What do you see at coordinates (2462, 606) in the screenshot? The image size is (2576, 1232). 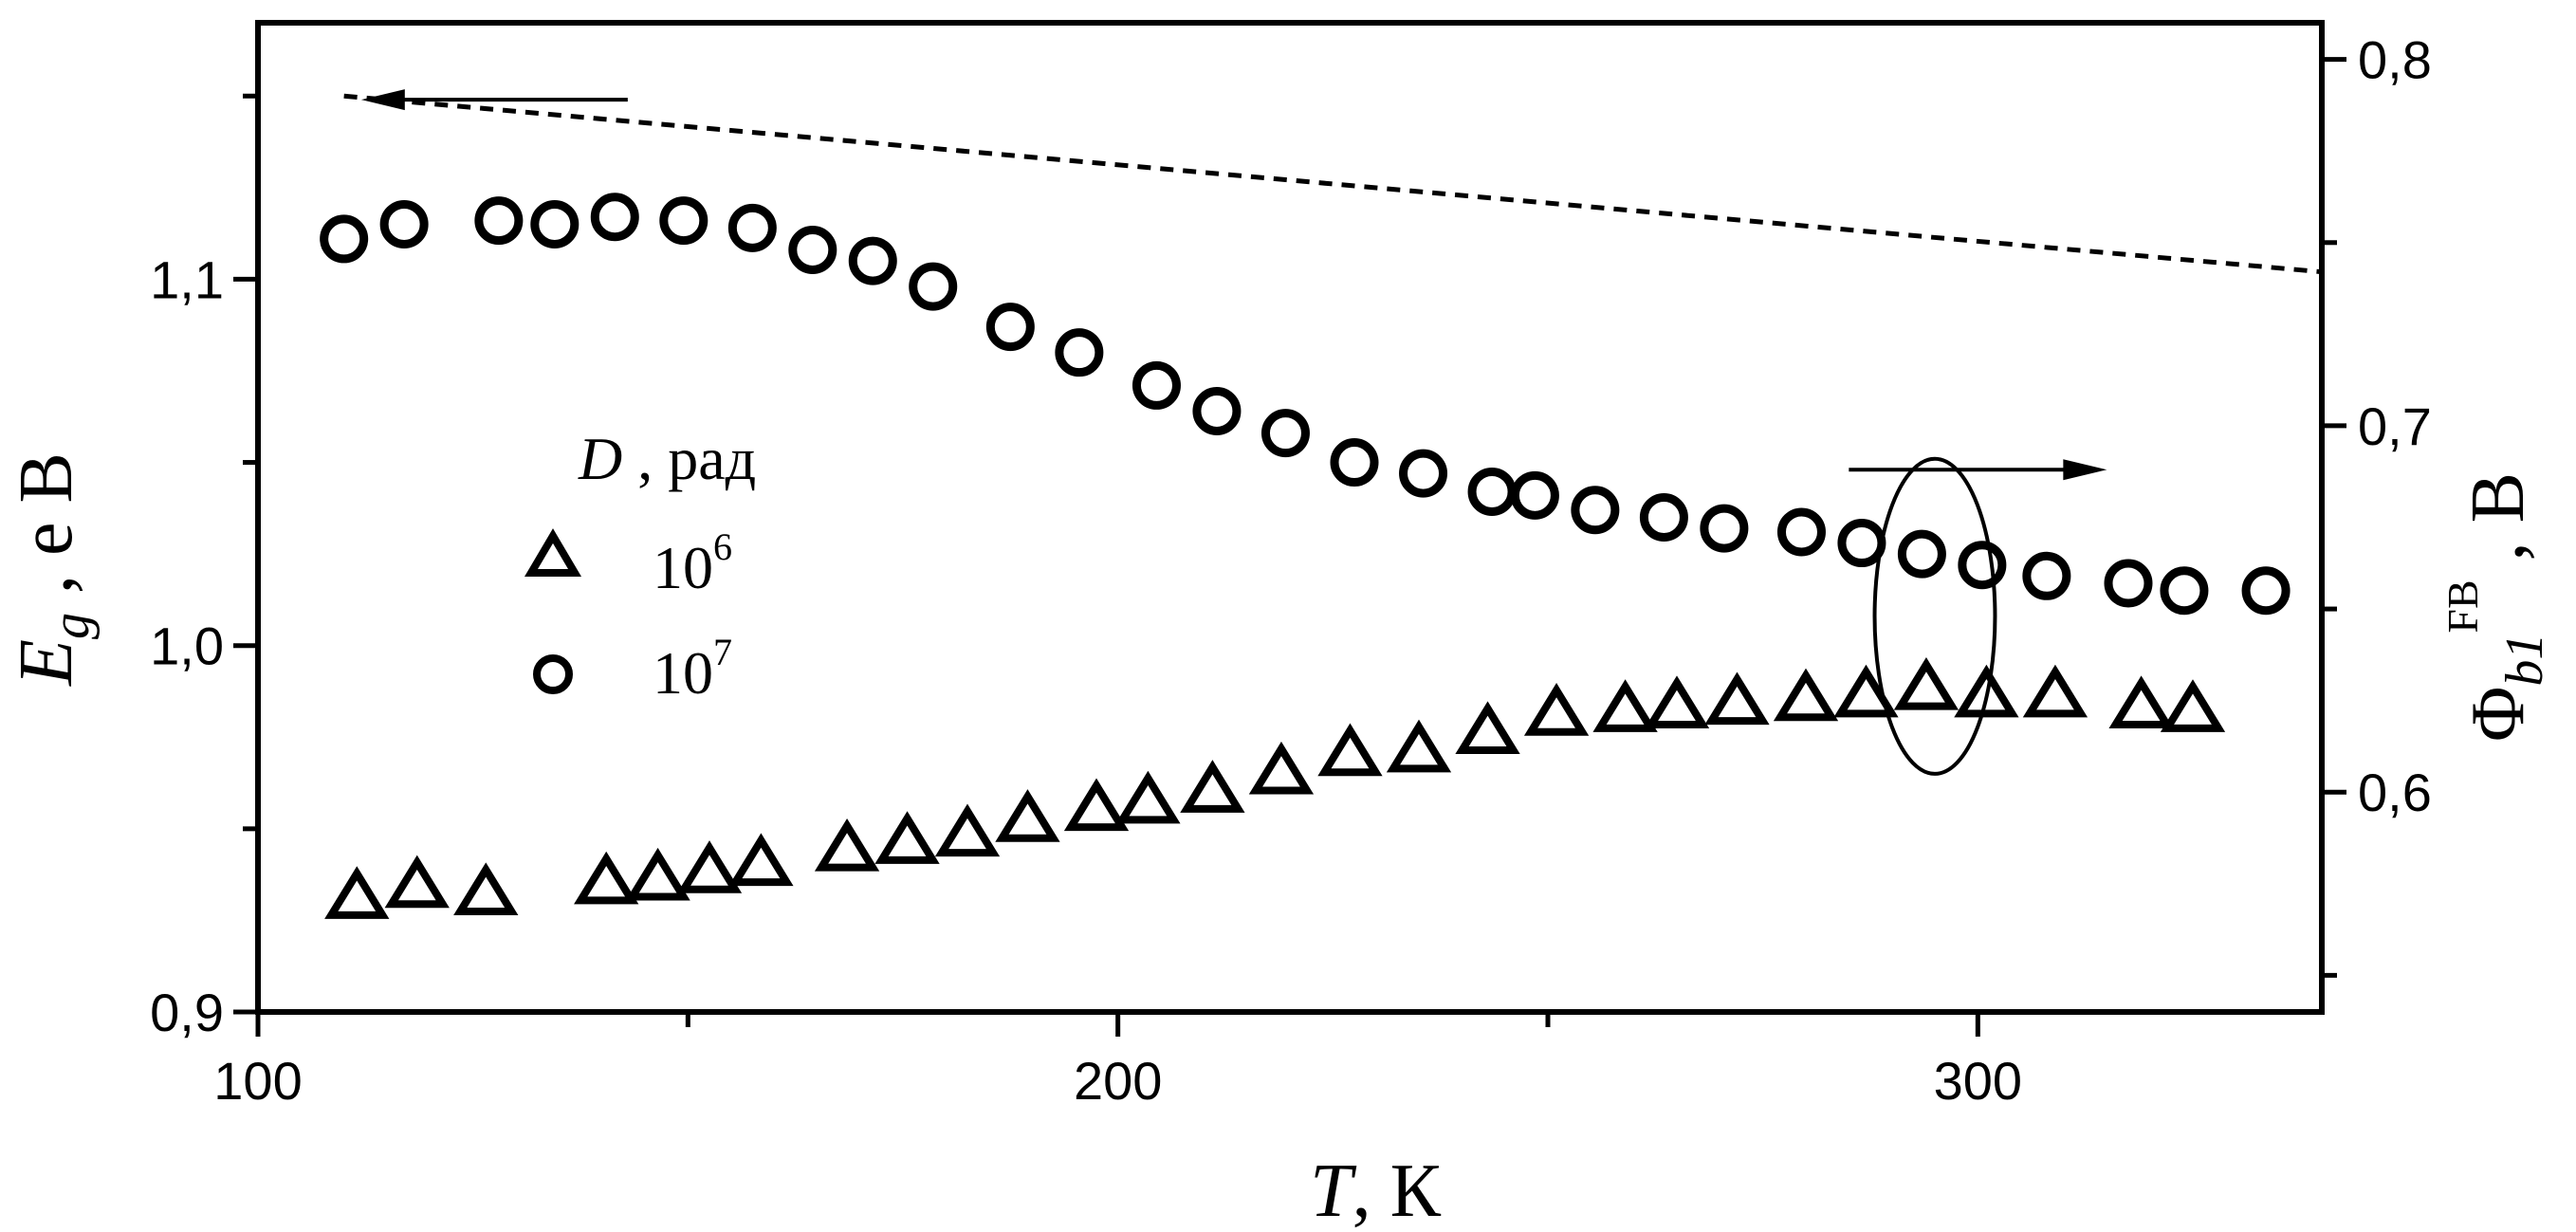 I see `right-y-axis-title-superscript: FB` at bounding box center [2462, 606].